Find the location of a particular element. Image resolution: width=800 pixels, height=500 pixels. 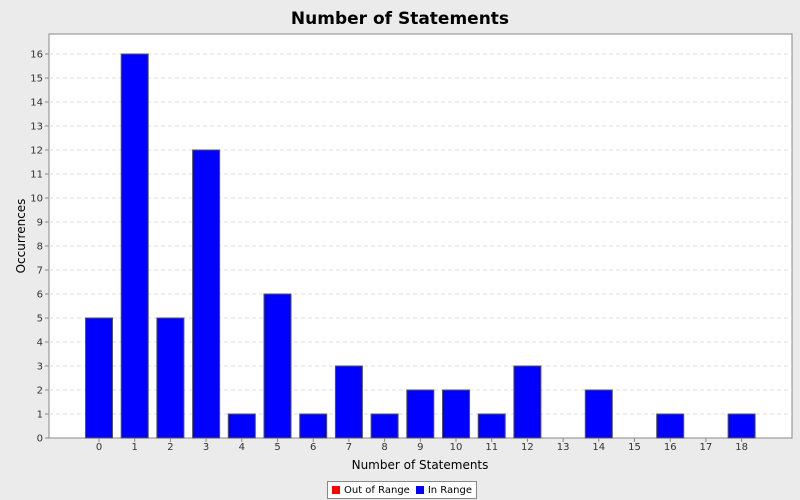

chart-title: Number of Statements is located at coordinates (400, 19).